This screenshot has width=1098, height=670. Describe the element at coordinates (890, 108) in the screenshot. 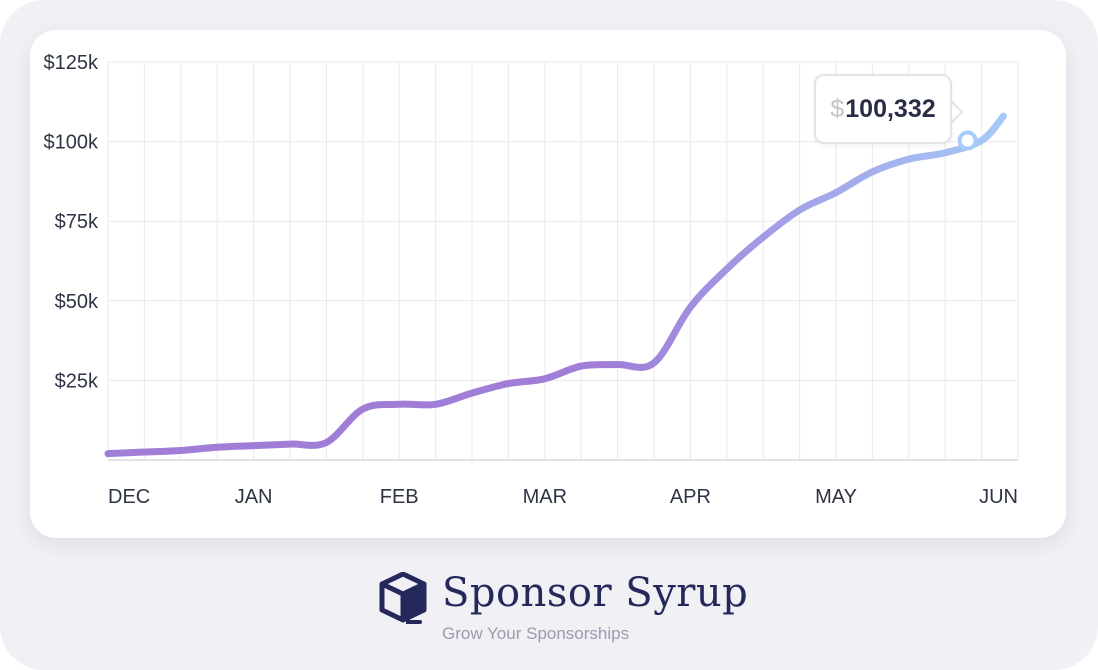

I see `tooltip-amount: 100,332` at that location.